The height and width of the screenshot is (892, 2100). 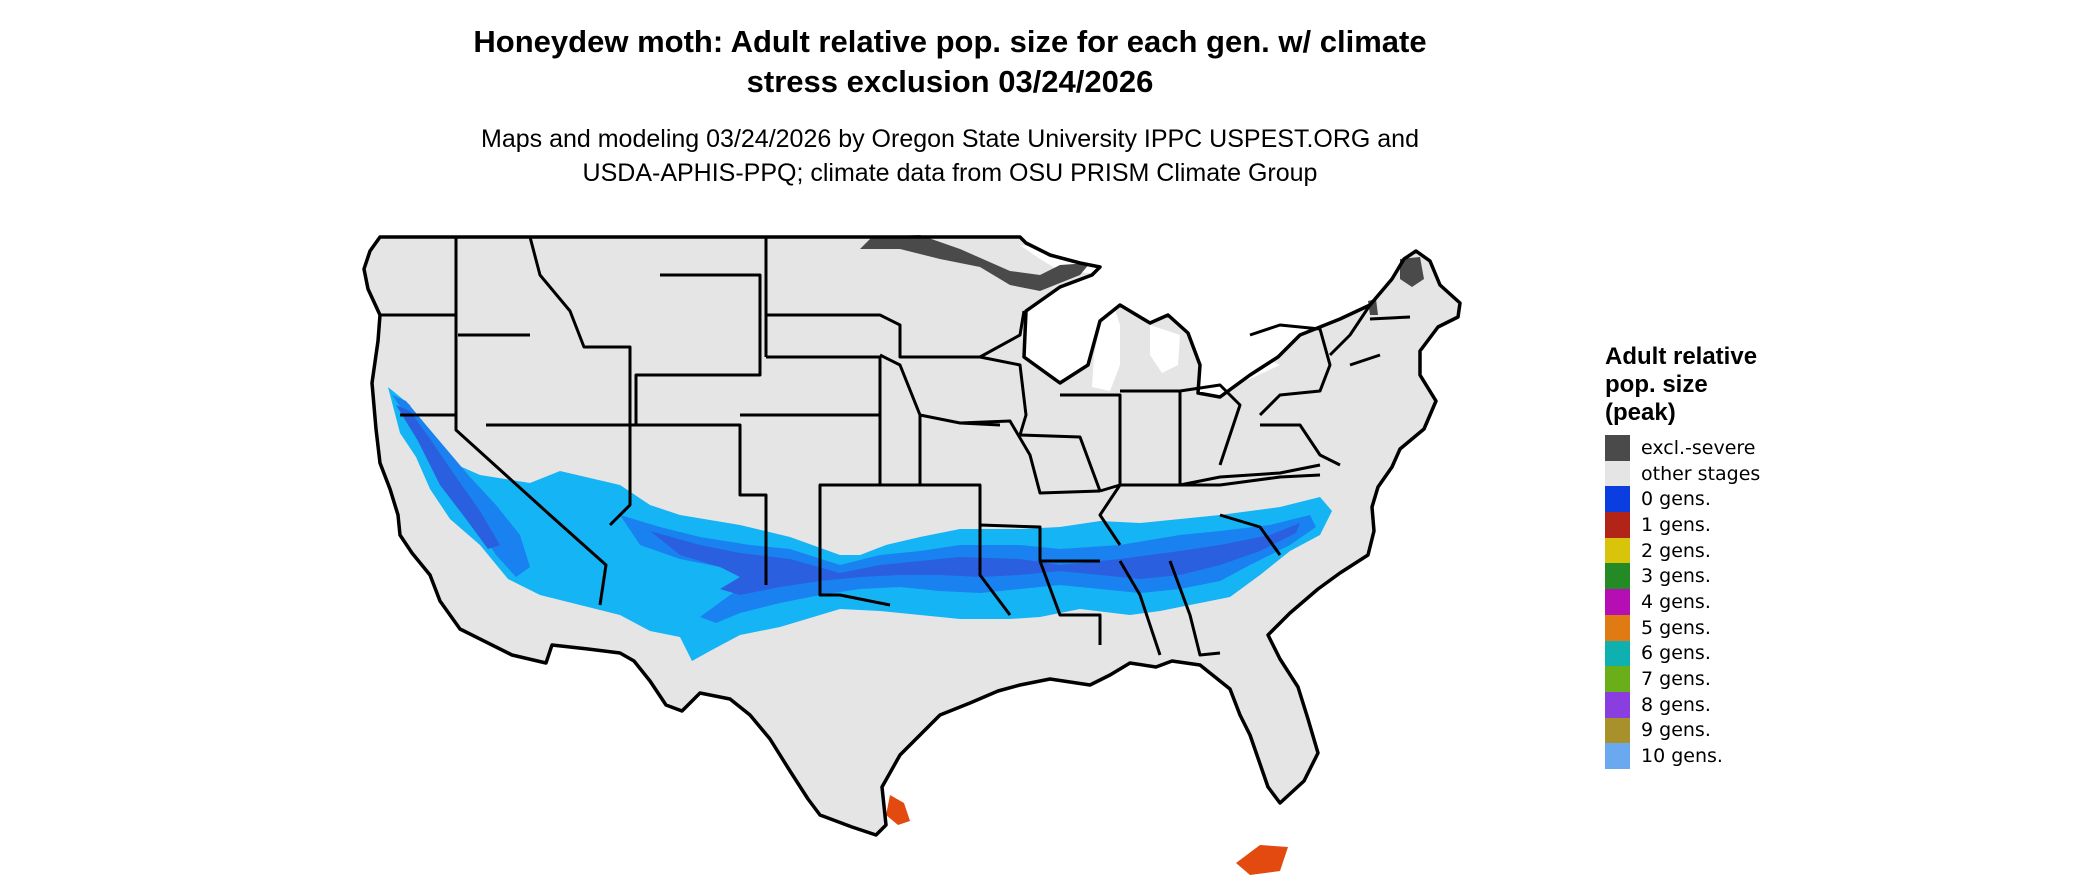 What do you see at coordinates (1676, 627) in the screenshot?
I see `legend-label: 5 gens.` at bounding box center [1676, 627].